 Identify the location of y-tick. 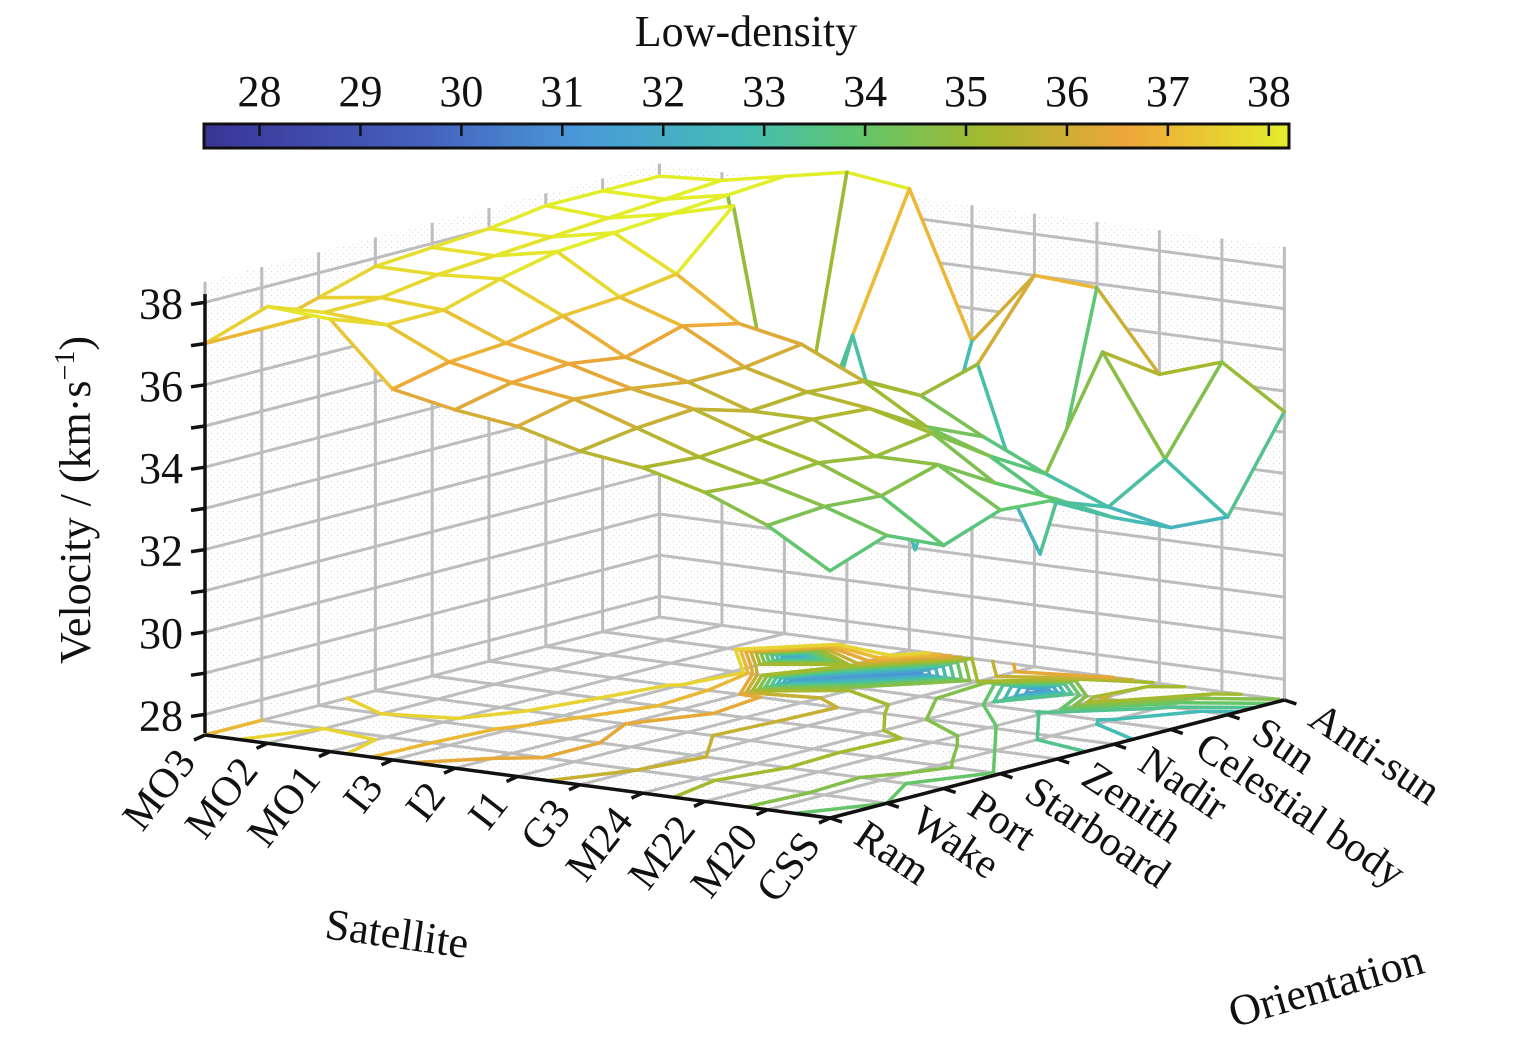
(836, 820).